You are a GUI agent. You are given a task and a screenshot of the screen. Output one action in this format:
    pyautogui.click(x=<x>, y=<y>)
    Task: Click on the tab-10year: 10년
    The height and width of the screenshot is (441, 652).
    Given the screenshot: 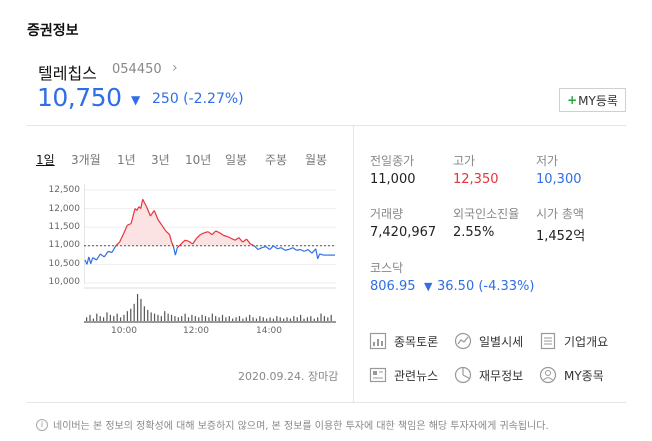 What is the action you would take?
    pyautogui.click(x=198, y=160)
    